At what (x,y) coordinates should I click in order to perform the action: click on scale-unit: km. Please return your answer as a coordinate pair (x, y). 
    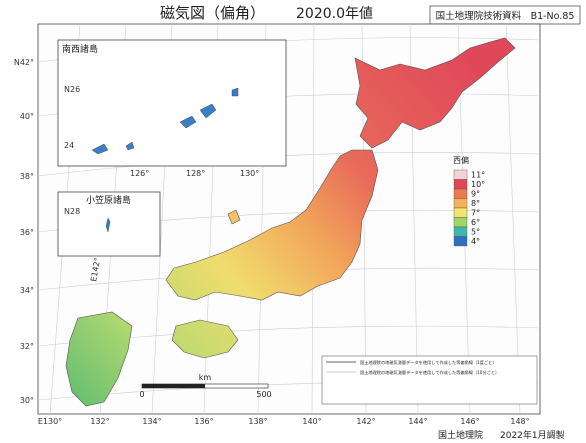
    Looking at the image, I should click on (205, 377).